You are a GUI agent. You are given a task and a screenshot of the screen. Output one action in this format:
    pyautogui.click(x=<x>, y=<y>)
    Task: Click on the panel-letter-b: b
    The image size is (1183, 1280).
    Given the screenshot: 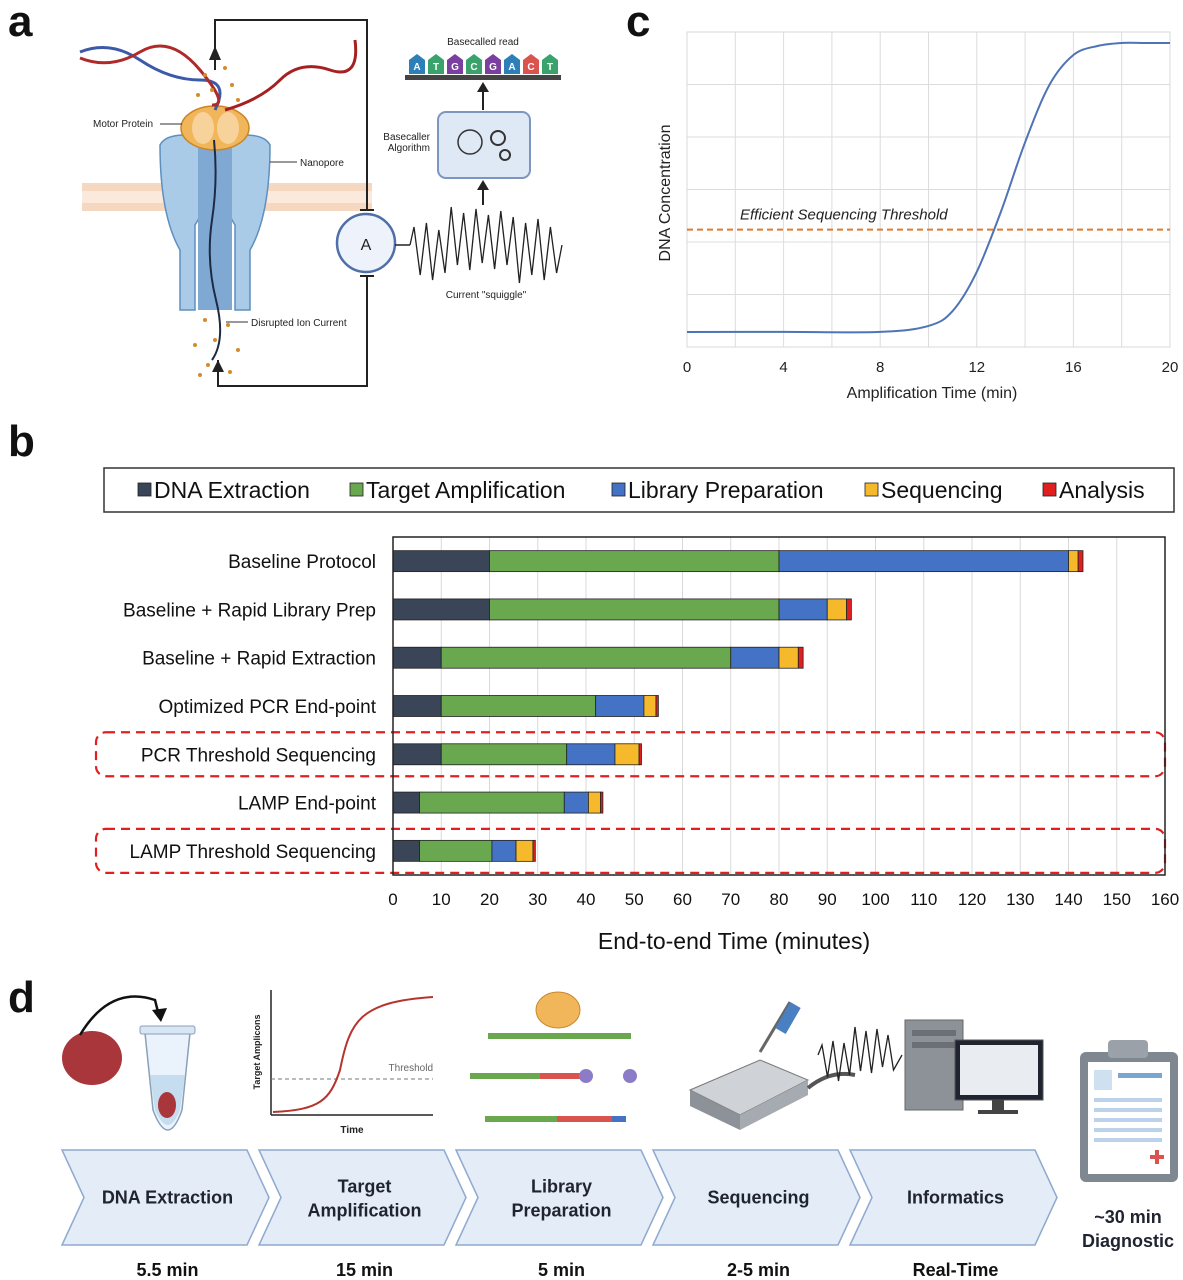 What is the action you would take?
    pyautogui.click(x=21, y=441)
    